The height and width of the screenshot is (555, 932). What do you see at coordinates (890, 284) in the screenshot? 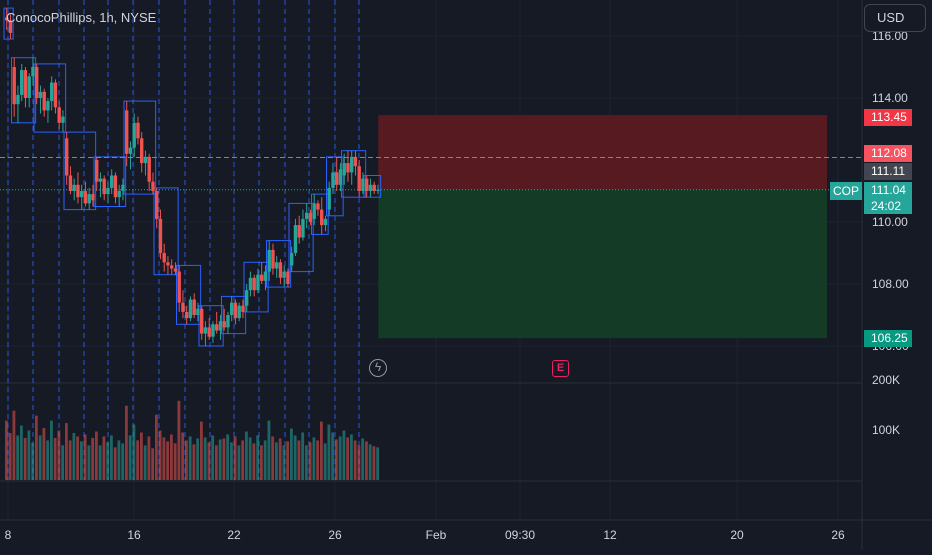
I see `price-axis-label: 108.00` at bounding box center [890, 284].